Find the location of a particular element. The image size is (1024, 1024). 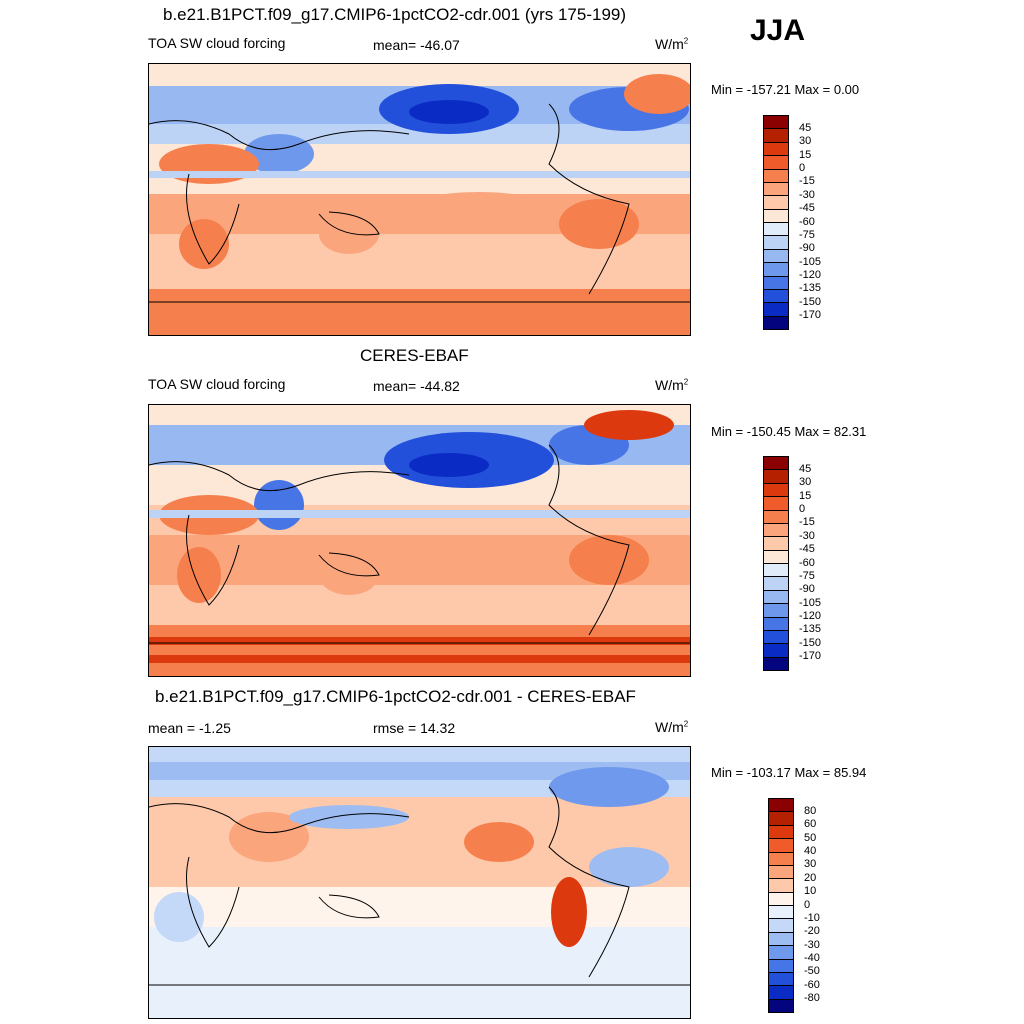

colorbar-tick-label: 10 is located at coordinates (810, 891).